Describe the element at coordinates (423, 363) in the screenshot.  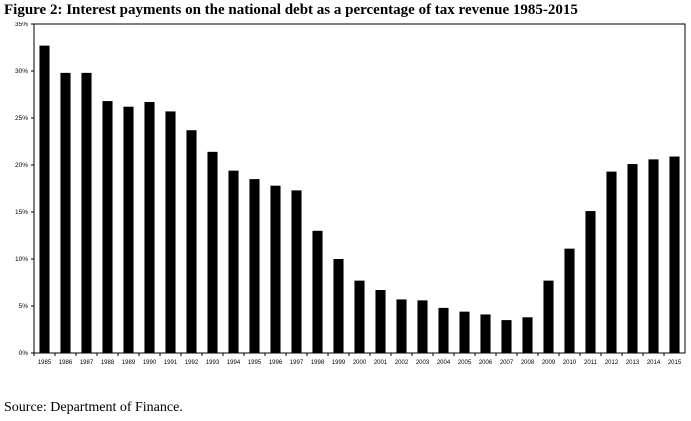
I see `x-tick-label-2003: 2003` at that location.